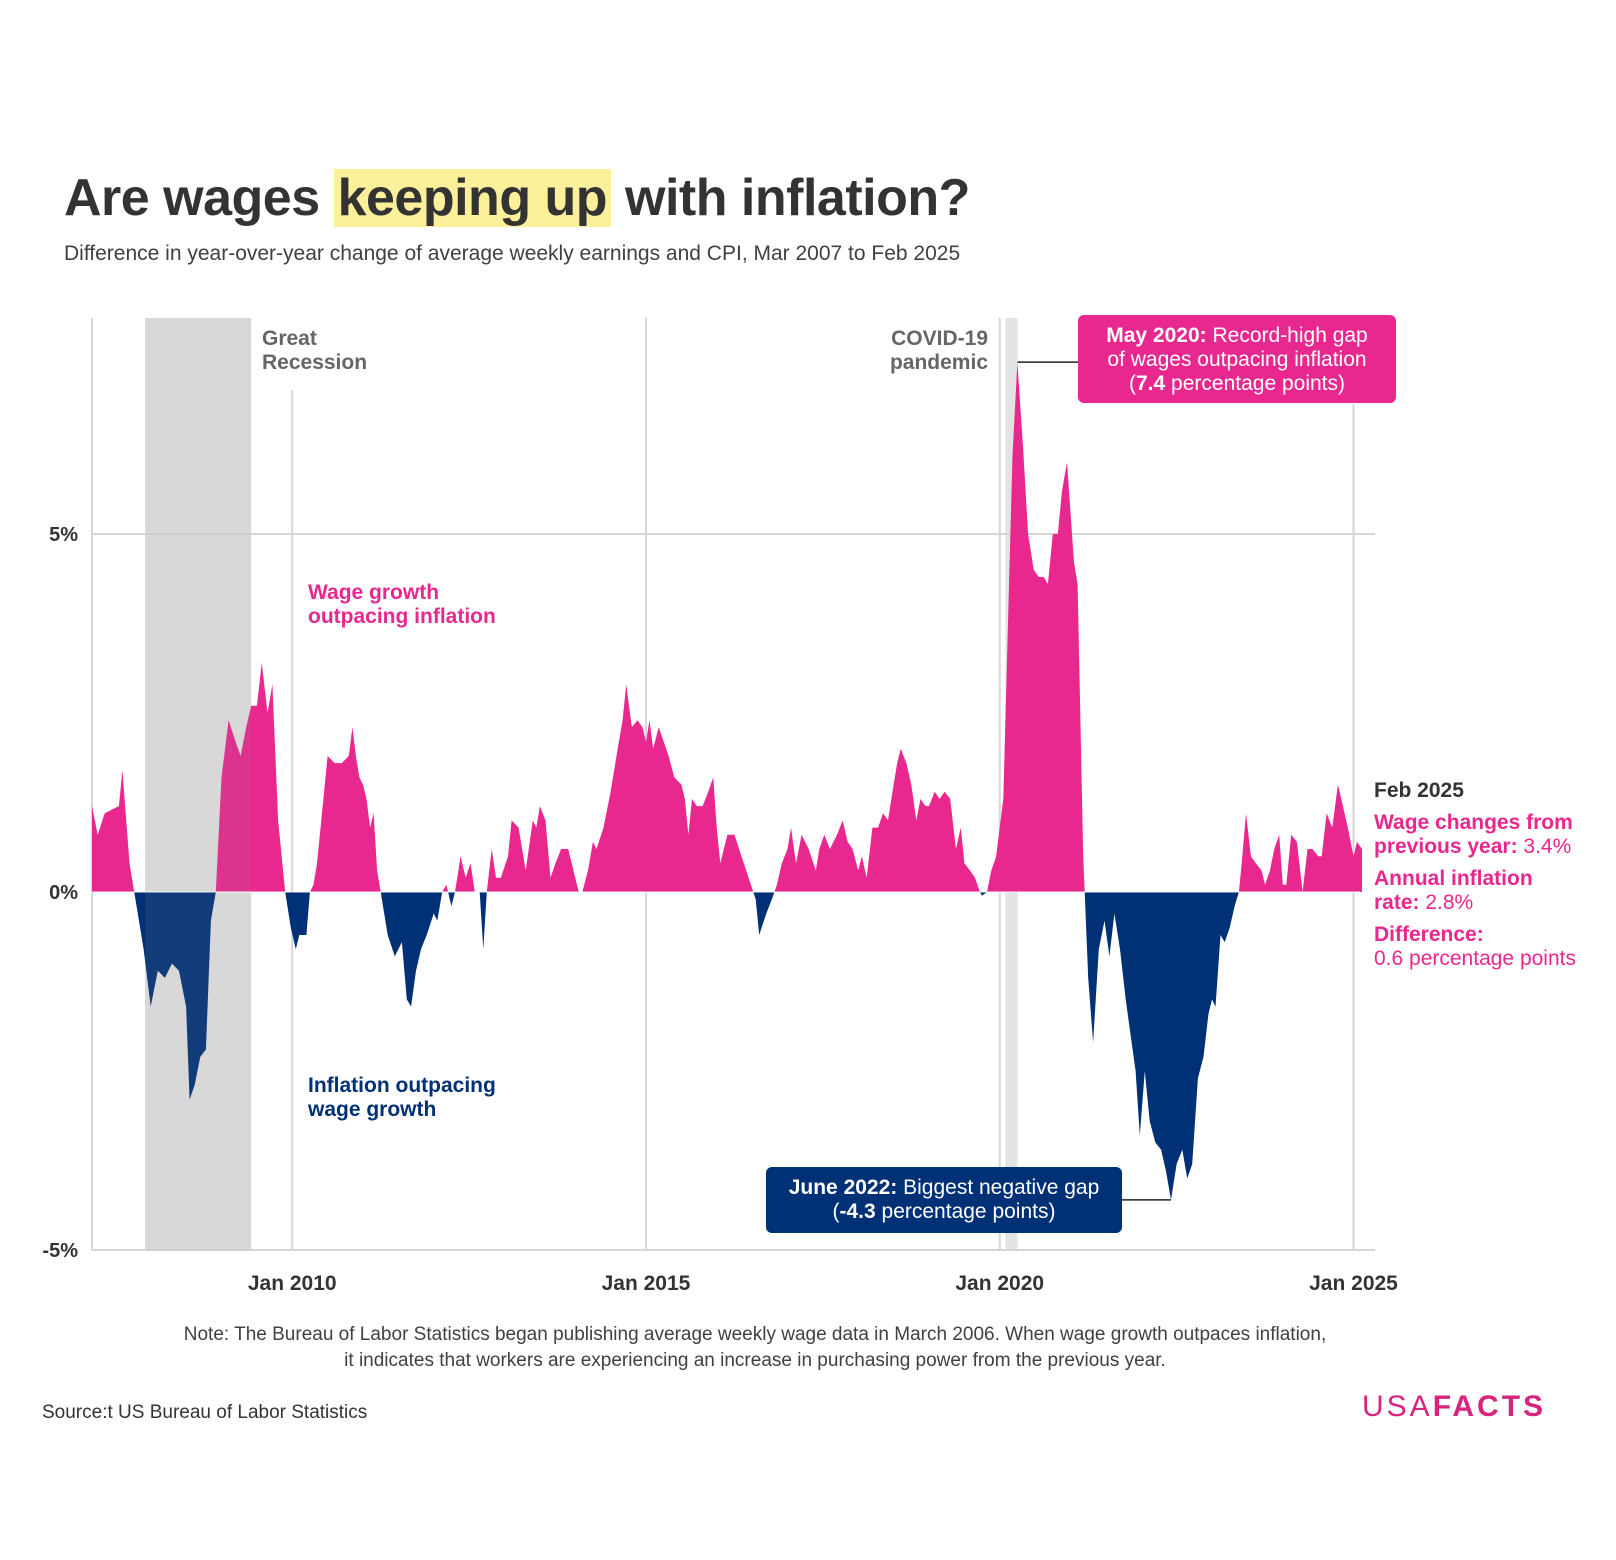 This screenshot has width=1616, height=1560. I want to click on max-box-line-3: (7.4 percentage points), so click(1237, 383).